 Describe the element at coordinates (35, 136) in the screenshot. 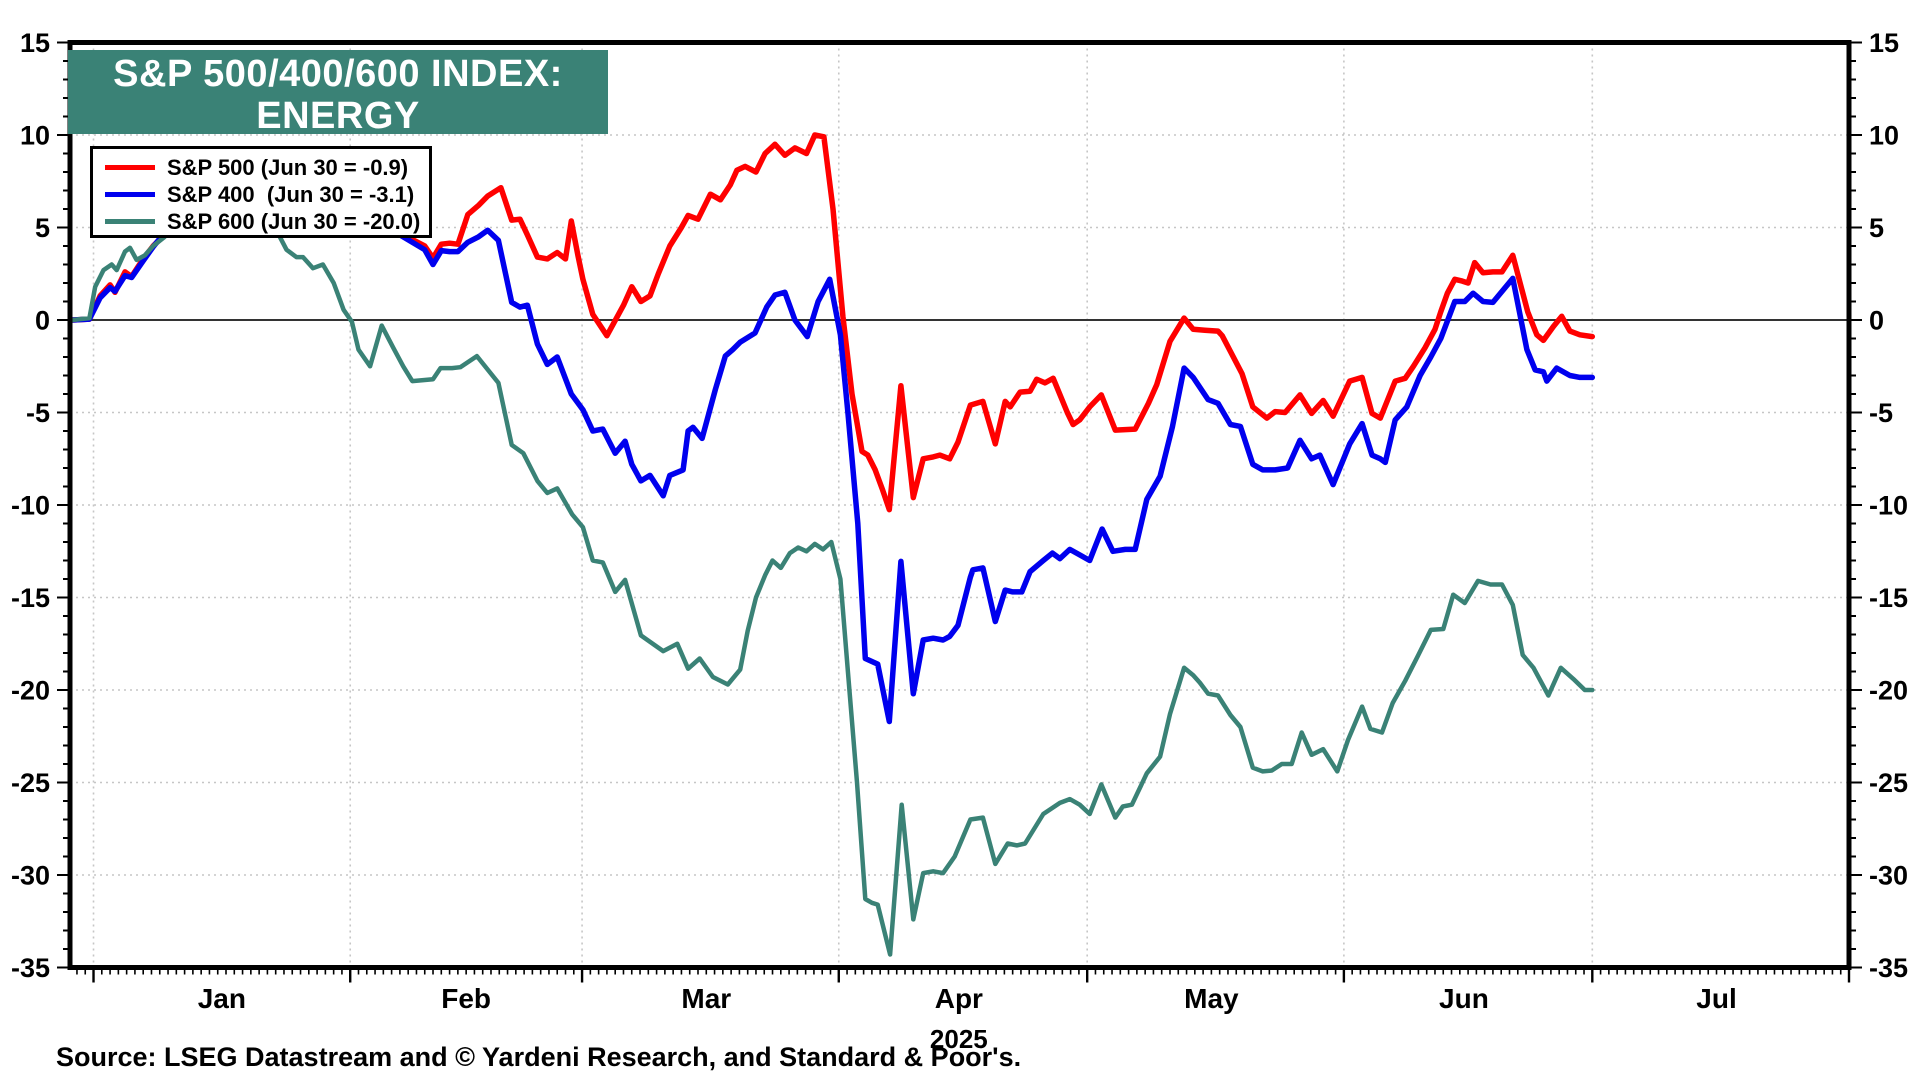

I see `y-axis-label-left: 10` at that location.